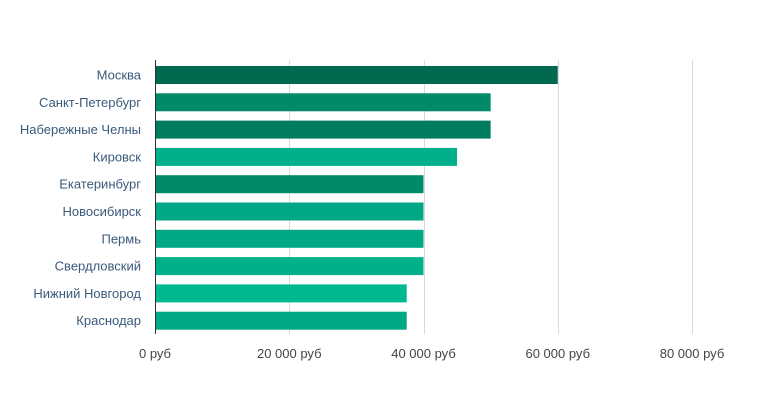  Describe the element at coordinates (289, 353) in the screenshot. I see `x-tick-label-1: 20 000 руб` at that location.